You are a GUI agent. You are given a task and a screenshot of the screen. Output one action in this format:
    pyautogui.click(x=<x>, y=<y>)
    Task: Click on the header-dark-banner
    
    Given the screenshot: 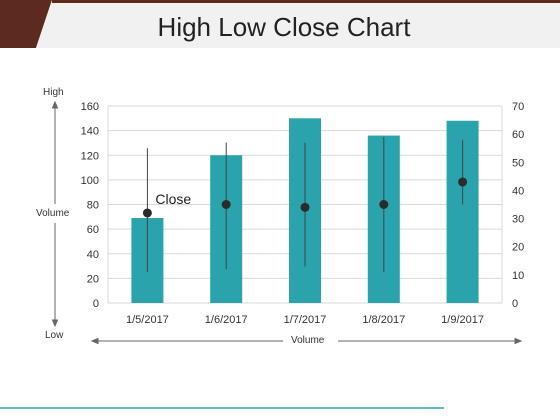 What is the action you would take?
    pyautogui.click(x=26, y=24)
    